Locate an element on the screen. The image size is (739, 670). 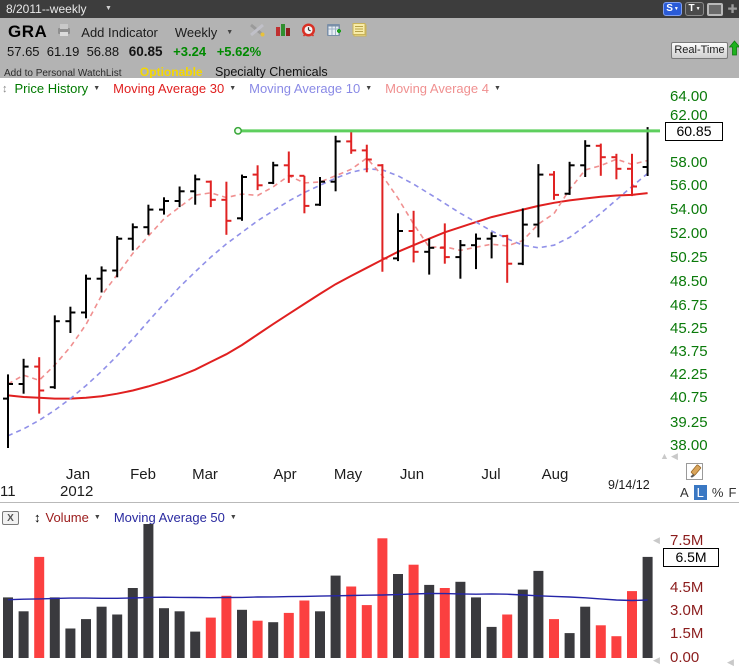
axis-tick-label: 39.25 is located at coordinates (689, 422).